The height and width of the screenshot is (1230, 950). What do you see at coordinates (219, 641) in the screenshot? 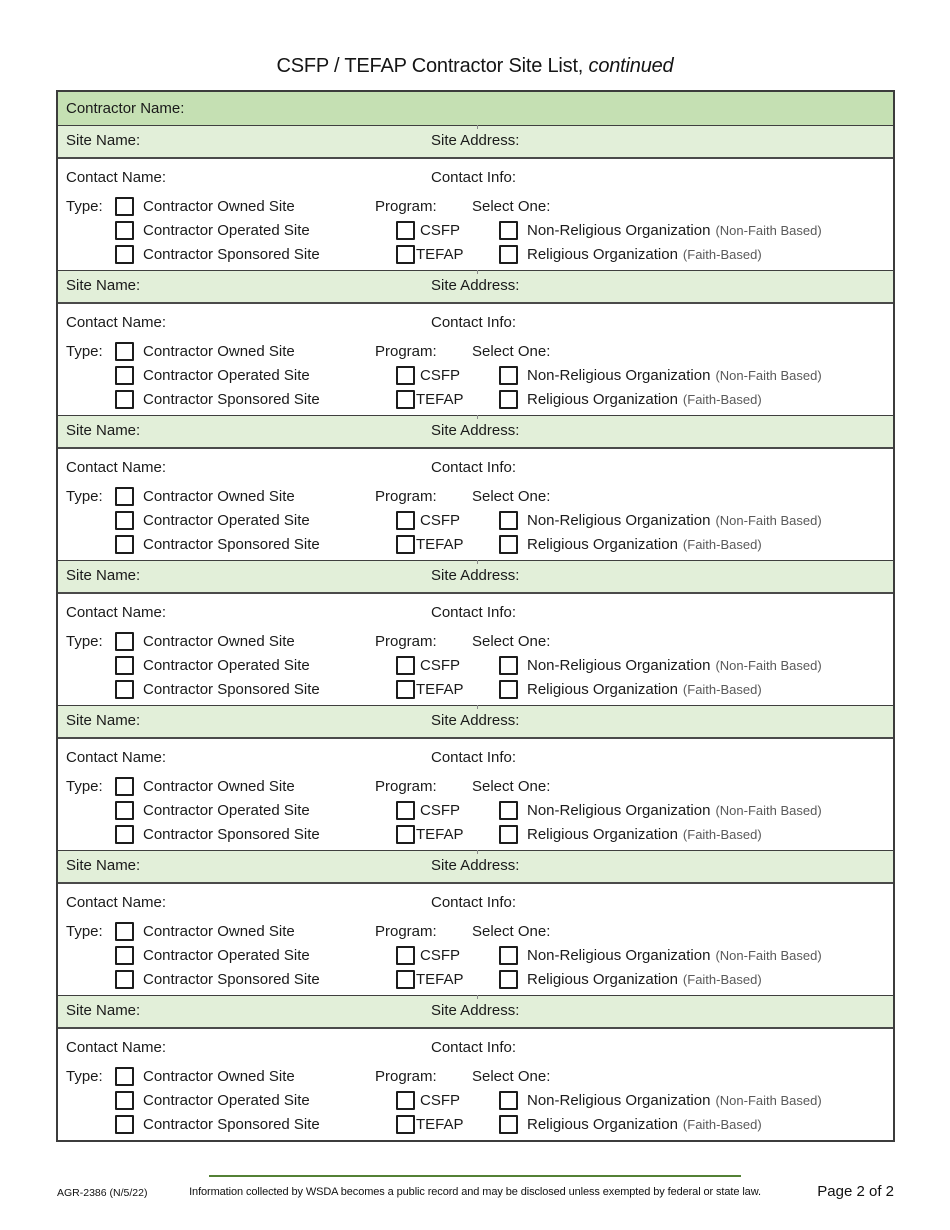
I see `type-option-label: Contractor Owned Site` at bounding box center [219, 641].